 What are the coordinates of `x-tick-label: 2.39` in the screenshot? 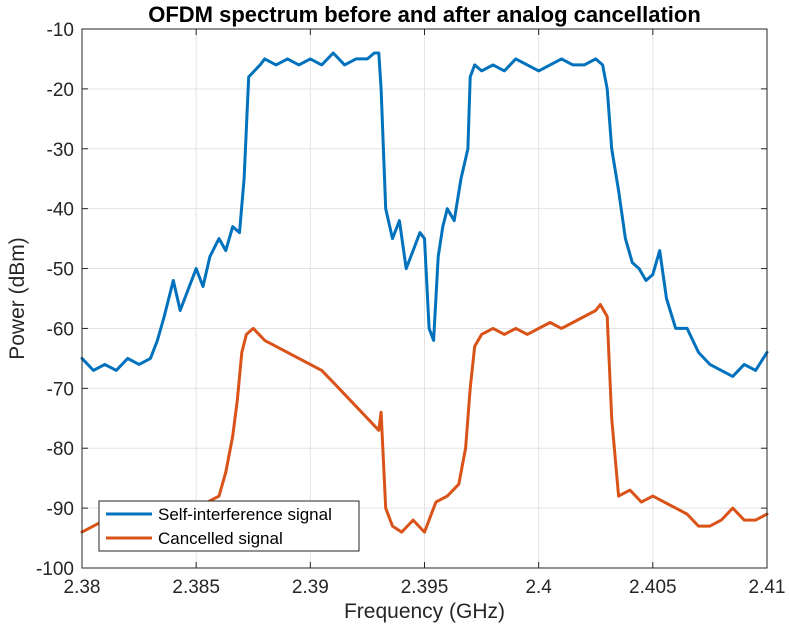 It's located at (310, 587).